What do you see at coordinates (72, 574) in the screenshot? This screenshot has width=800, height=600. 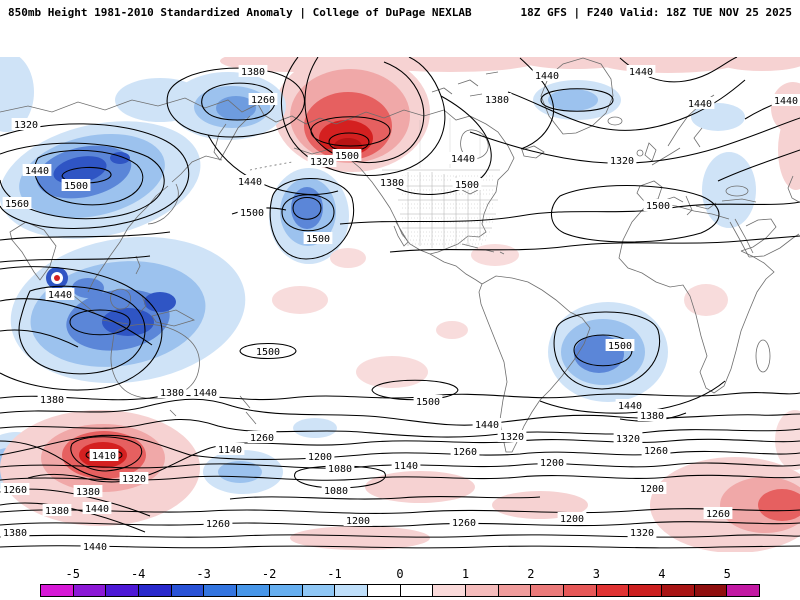 I see `colorbar-tick-label: -5` at bounding box center [72, 574].